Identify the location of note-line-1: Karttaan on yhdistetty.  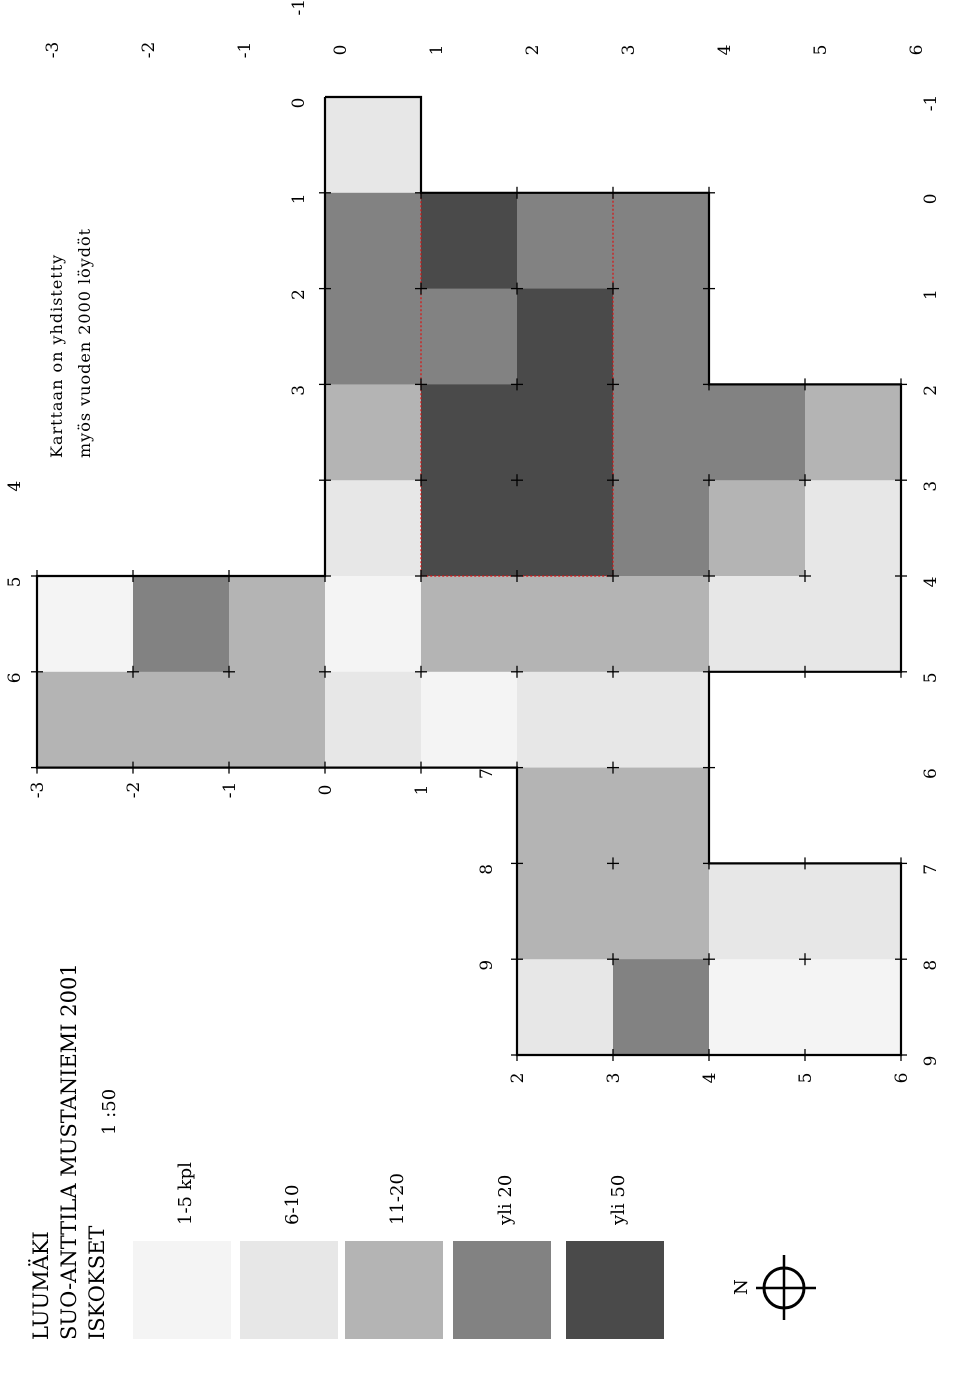
(56, 356).